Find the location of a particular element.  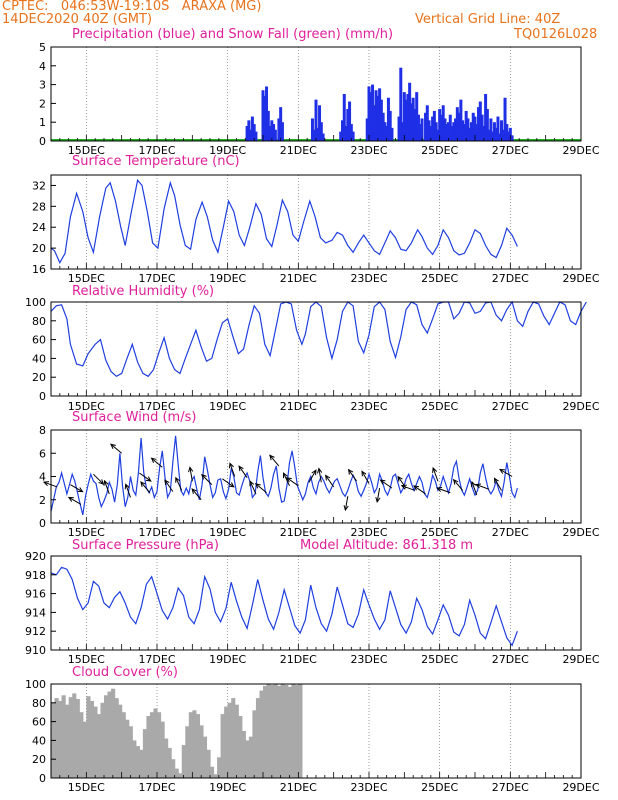

panel-frame is located at coordinates (316, 603).